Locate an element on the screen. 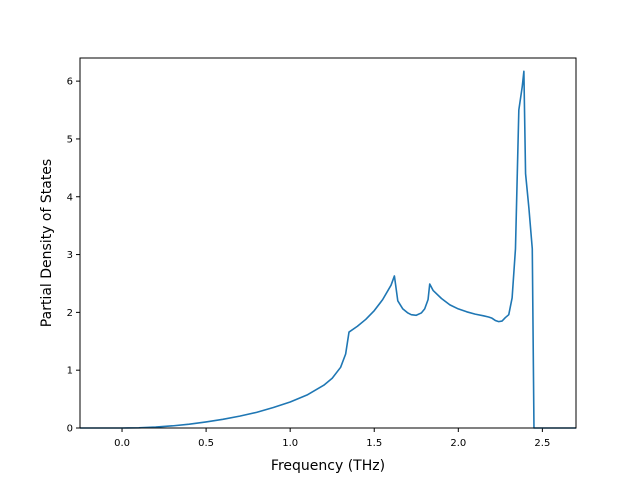 This screenshot has height=480, width=640. x-tick-label: 0.5 is located at coordinates (206, 443).